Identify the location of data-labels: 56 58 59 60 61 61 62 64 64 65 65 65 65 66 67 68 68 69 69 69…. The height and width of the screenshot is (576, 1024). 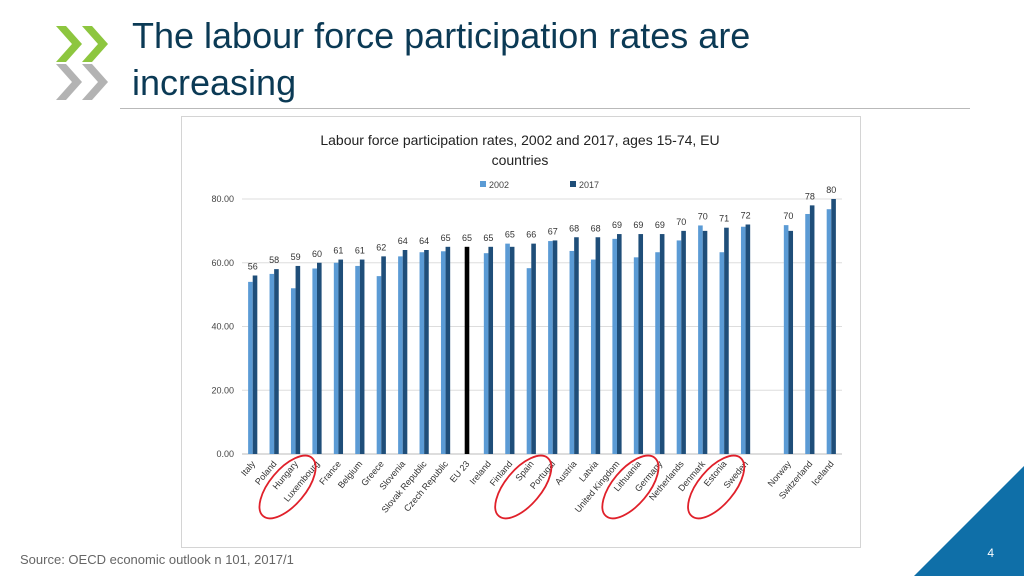
(542, 228).